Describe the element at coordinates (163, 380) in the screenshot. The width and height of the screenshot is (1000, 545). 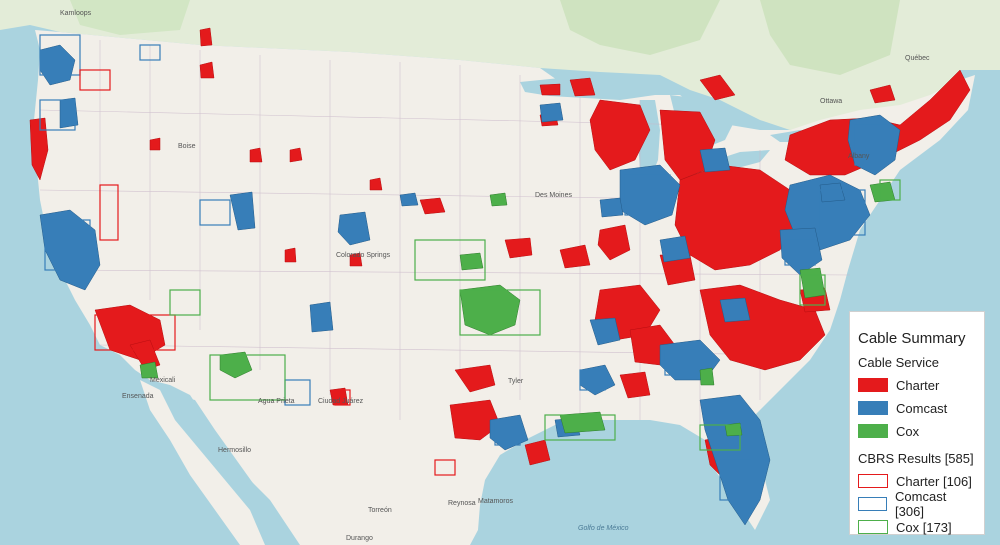
I see `label-mexicali: Mexicali` at that location.